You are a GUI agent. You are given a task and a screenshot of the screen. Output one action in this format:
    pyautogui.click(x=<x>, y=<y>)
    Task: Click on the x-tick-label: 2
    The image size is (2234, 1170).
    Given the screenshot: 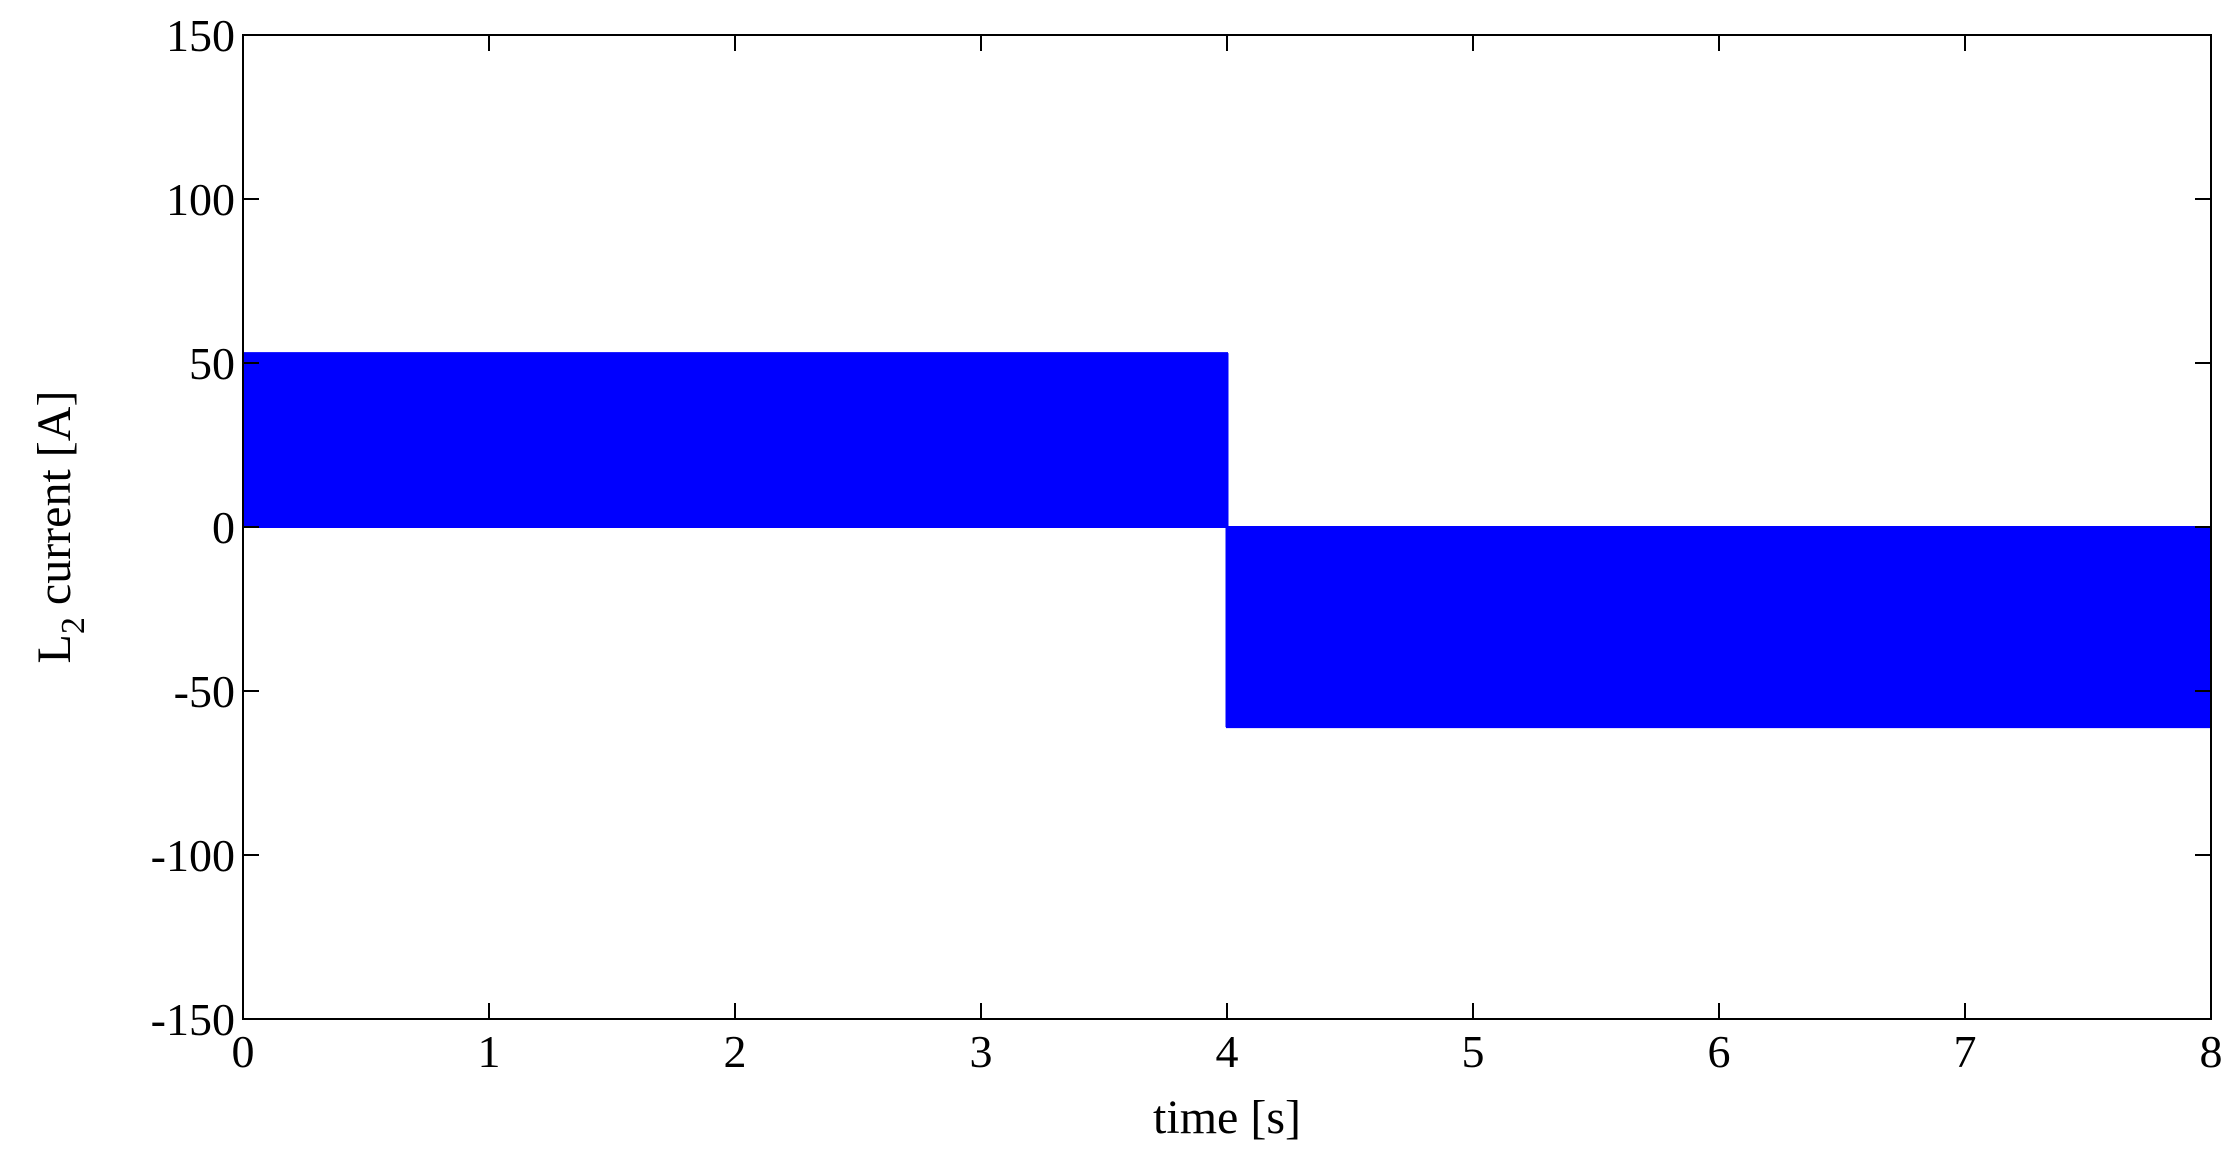 What is the action you would take?
    pyautogui.click(x=735, y=1051)
    